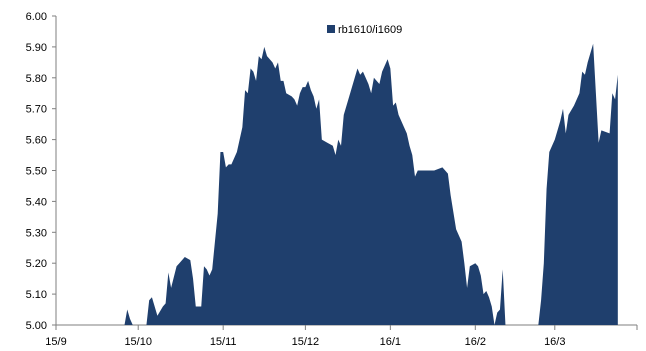 This screenshot has height=351, width=646. I want to click on x-tick-label: 16/1, so click(390, 342).